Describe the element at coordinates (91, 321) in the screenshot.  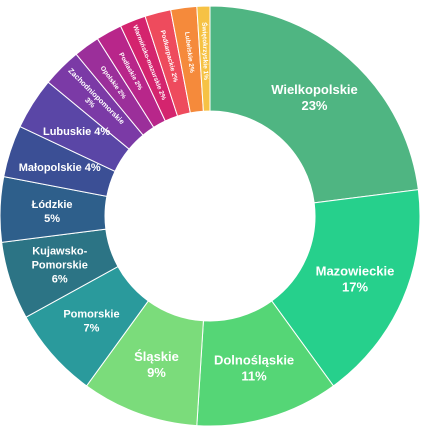
I see `slice-label-pomorskie: Pomorskie 7%` at that location.